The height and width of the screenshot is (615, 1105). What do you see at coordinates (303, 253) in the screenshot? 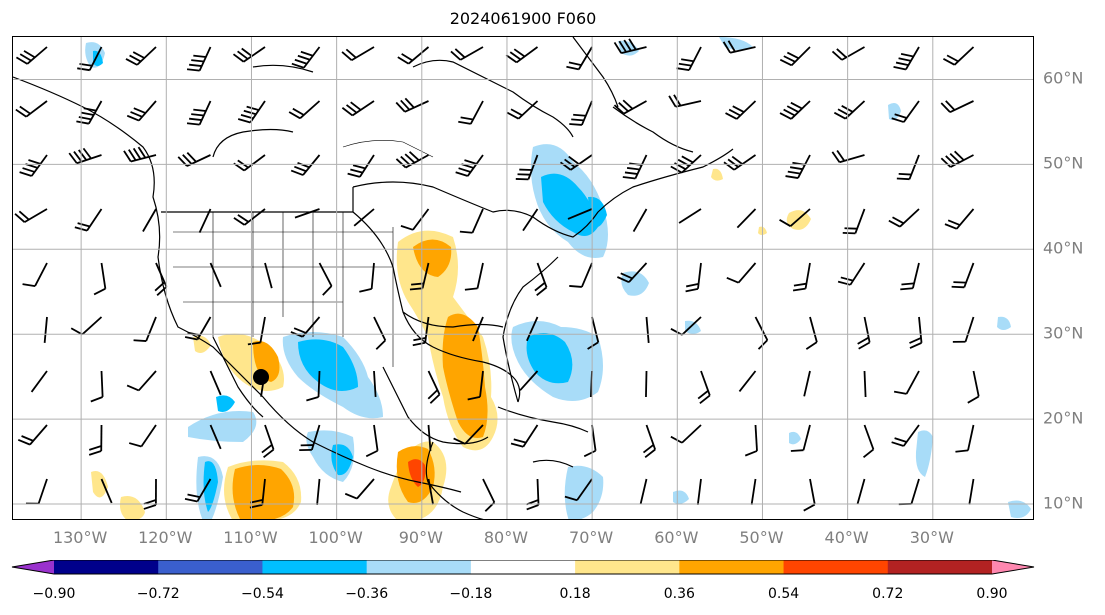
I see `state-borders` at bounding box center [303, 253].